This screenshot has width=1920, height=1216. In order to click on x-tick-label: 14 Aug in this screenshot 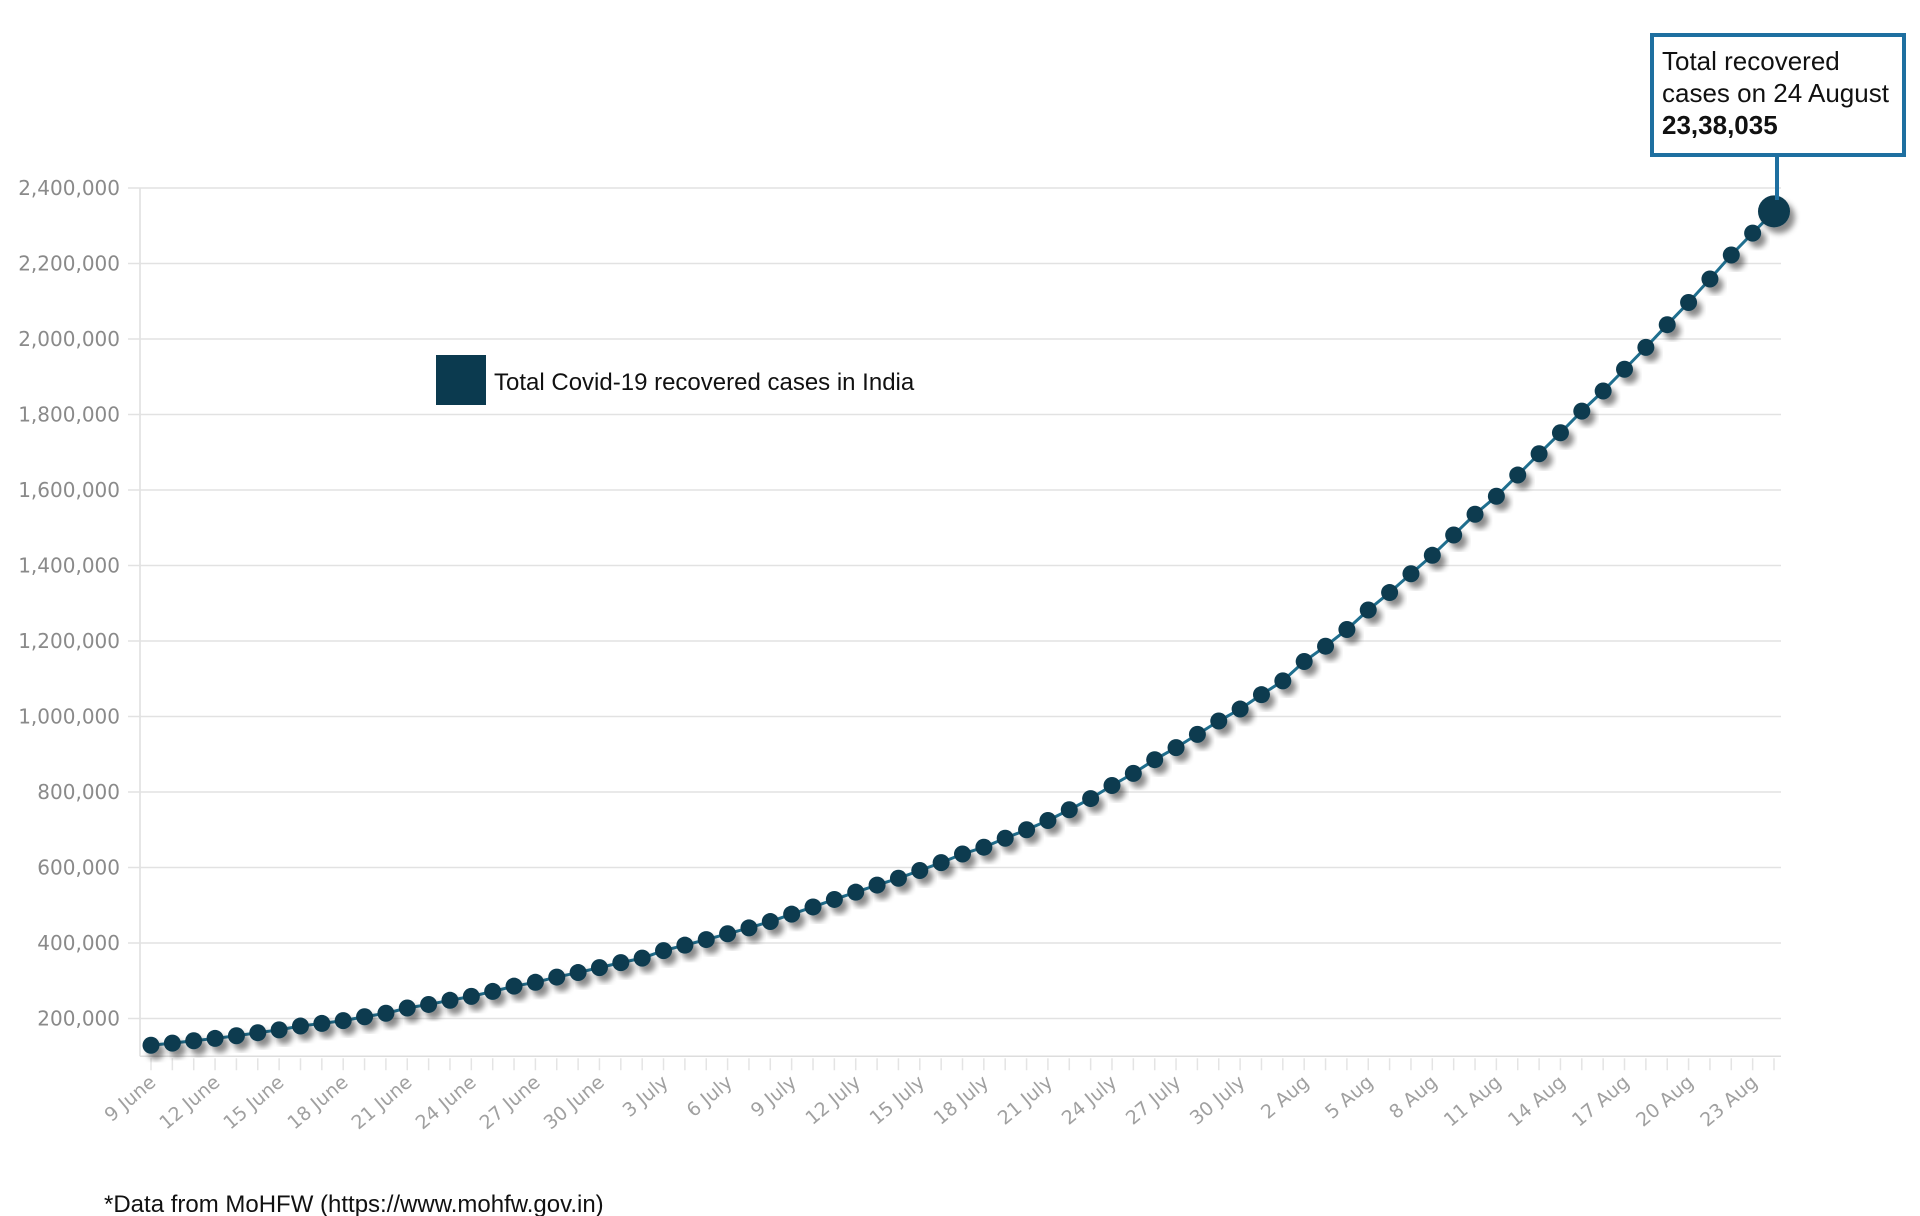, I will do `click(1537, 1101)`.